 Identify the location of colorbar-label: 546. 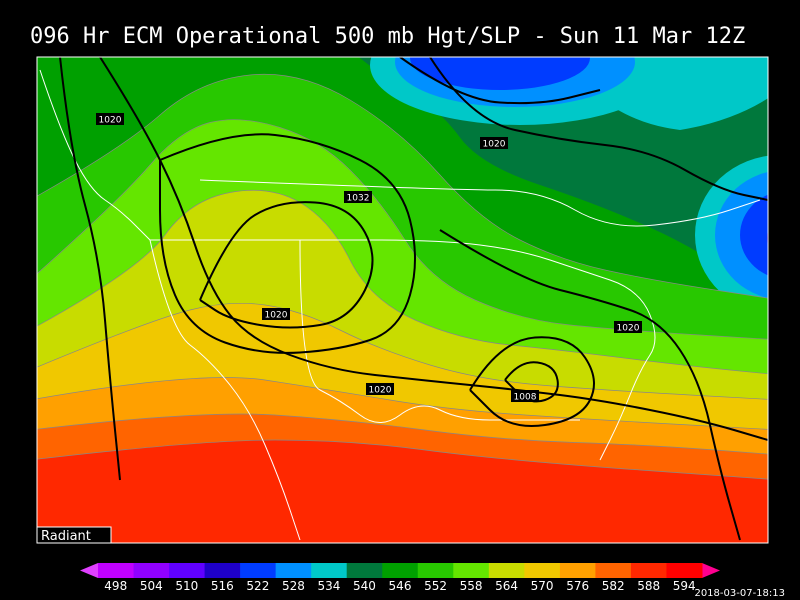
(400, 586).